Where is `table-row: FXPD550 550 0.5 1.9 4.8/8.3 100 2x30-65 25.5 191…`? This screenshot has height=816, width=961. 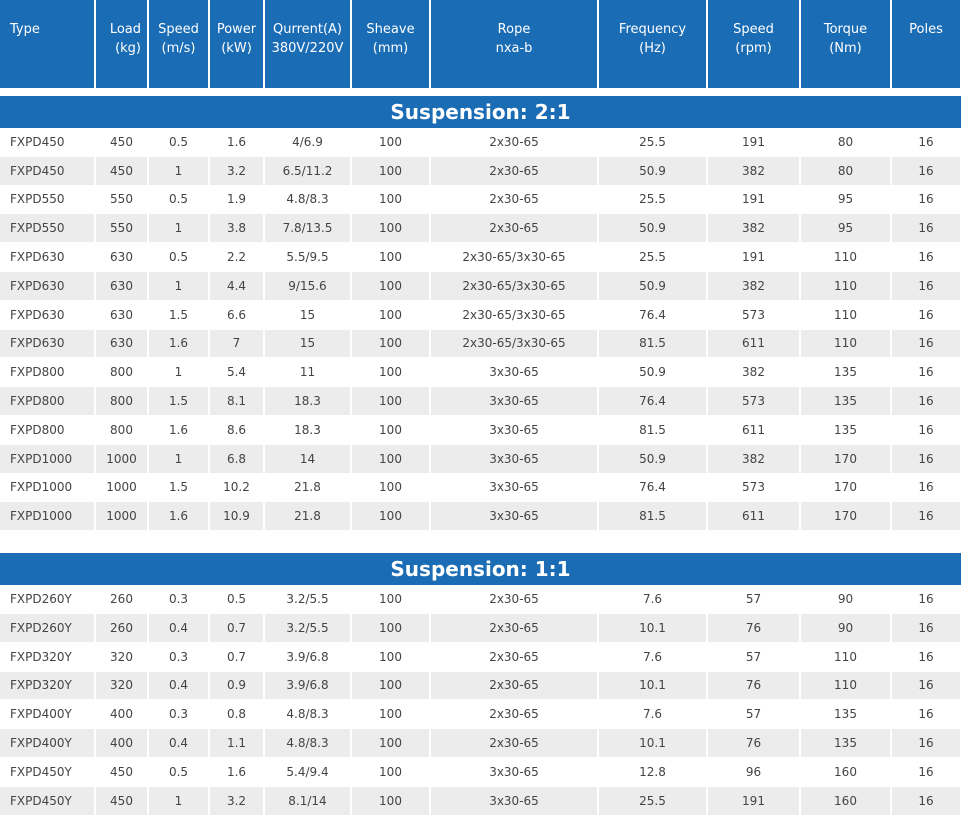 table-row: FXPD550 550 0.5 1.9 4.8/8.3 100 2x30-65 25.5 191… is located at coordinates (480, 200).